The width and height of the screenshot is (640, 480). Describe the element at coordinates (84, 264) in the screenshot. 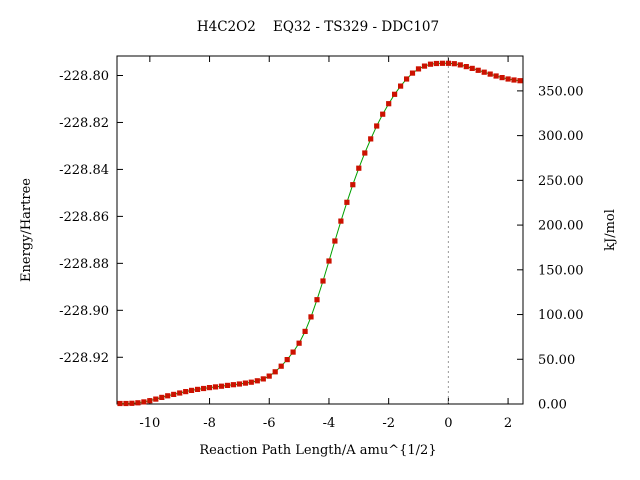

I see `y-tick-label: -228.88` at that location.